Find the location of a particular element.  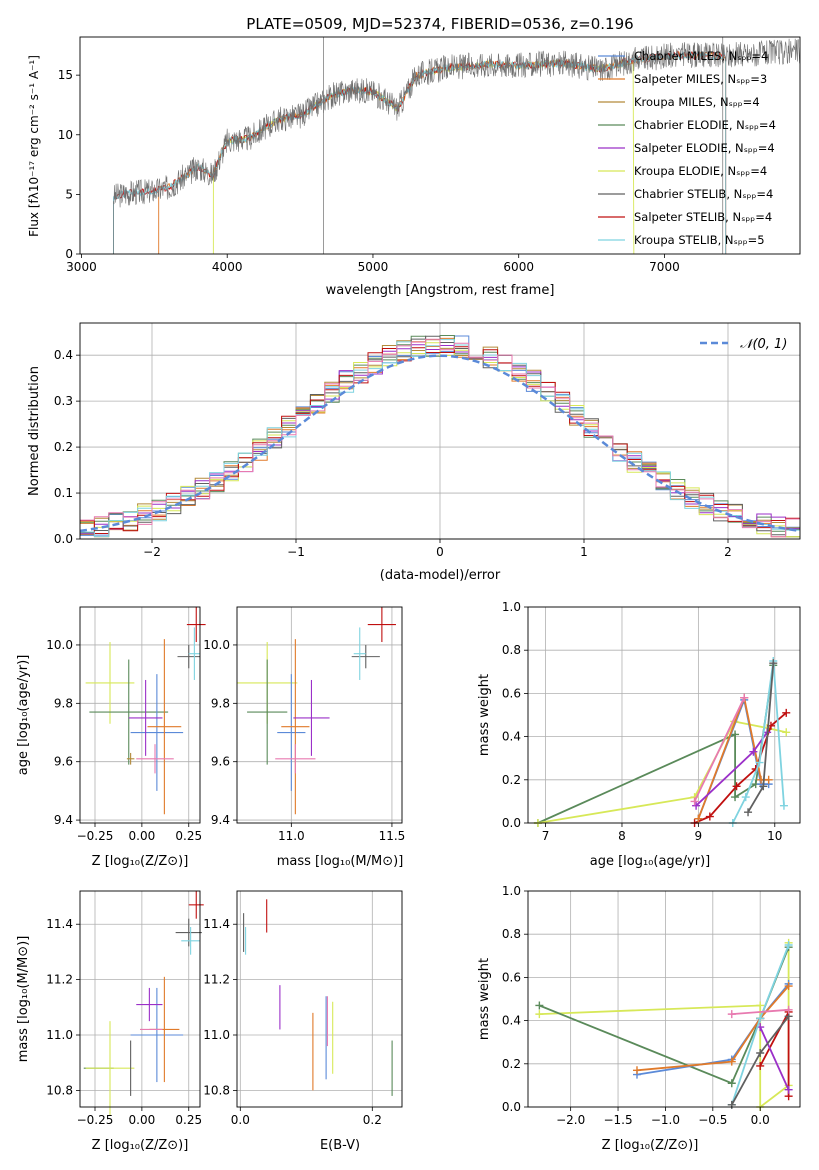

axis-ticks: 0.0 0.2 10.8 11.0 11.2 11.4 is located at coordinates (292, 1022).